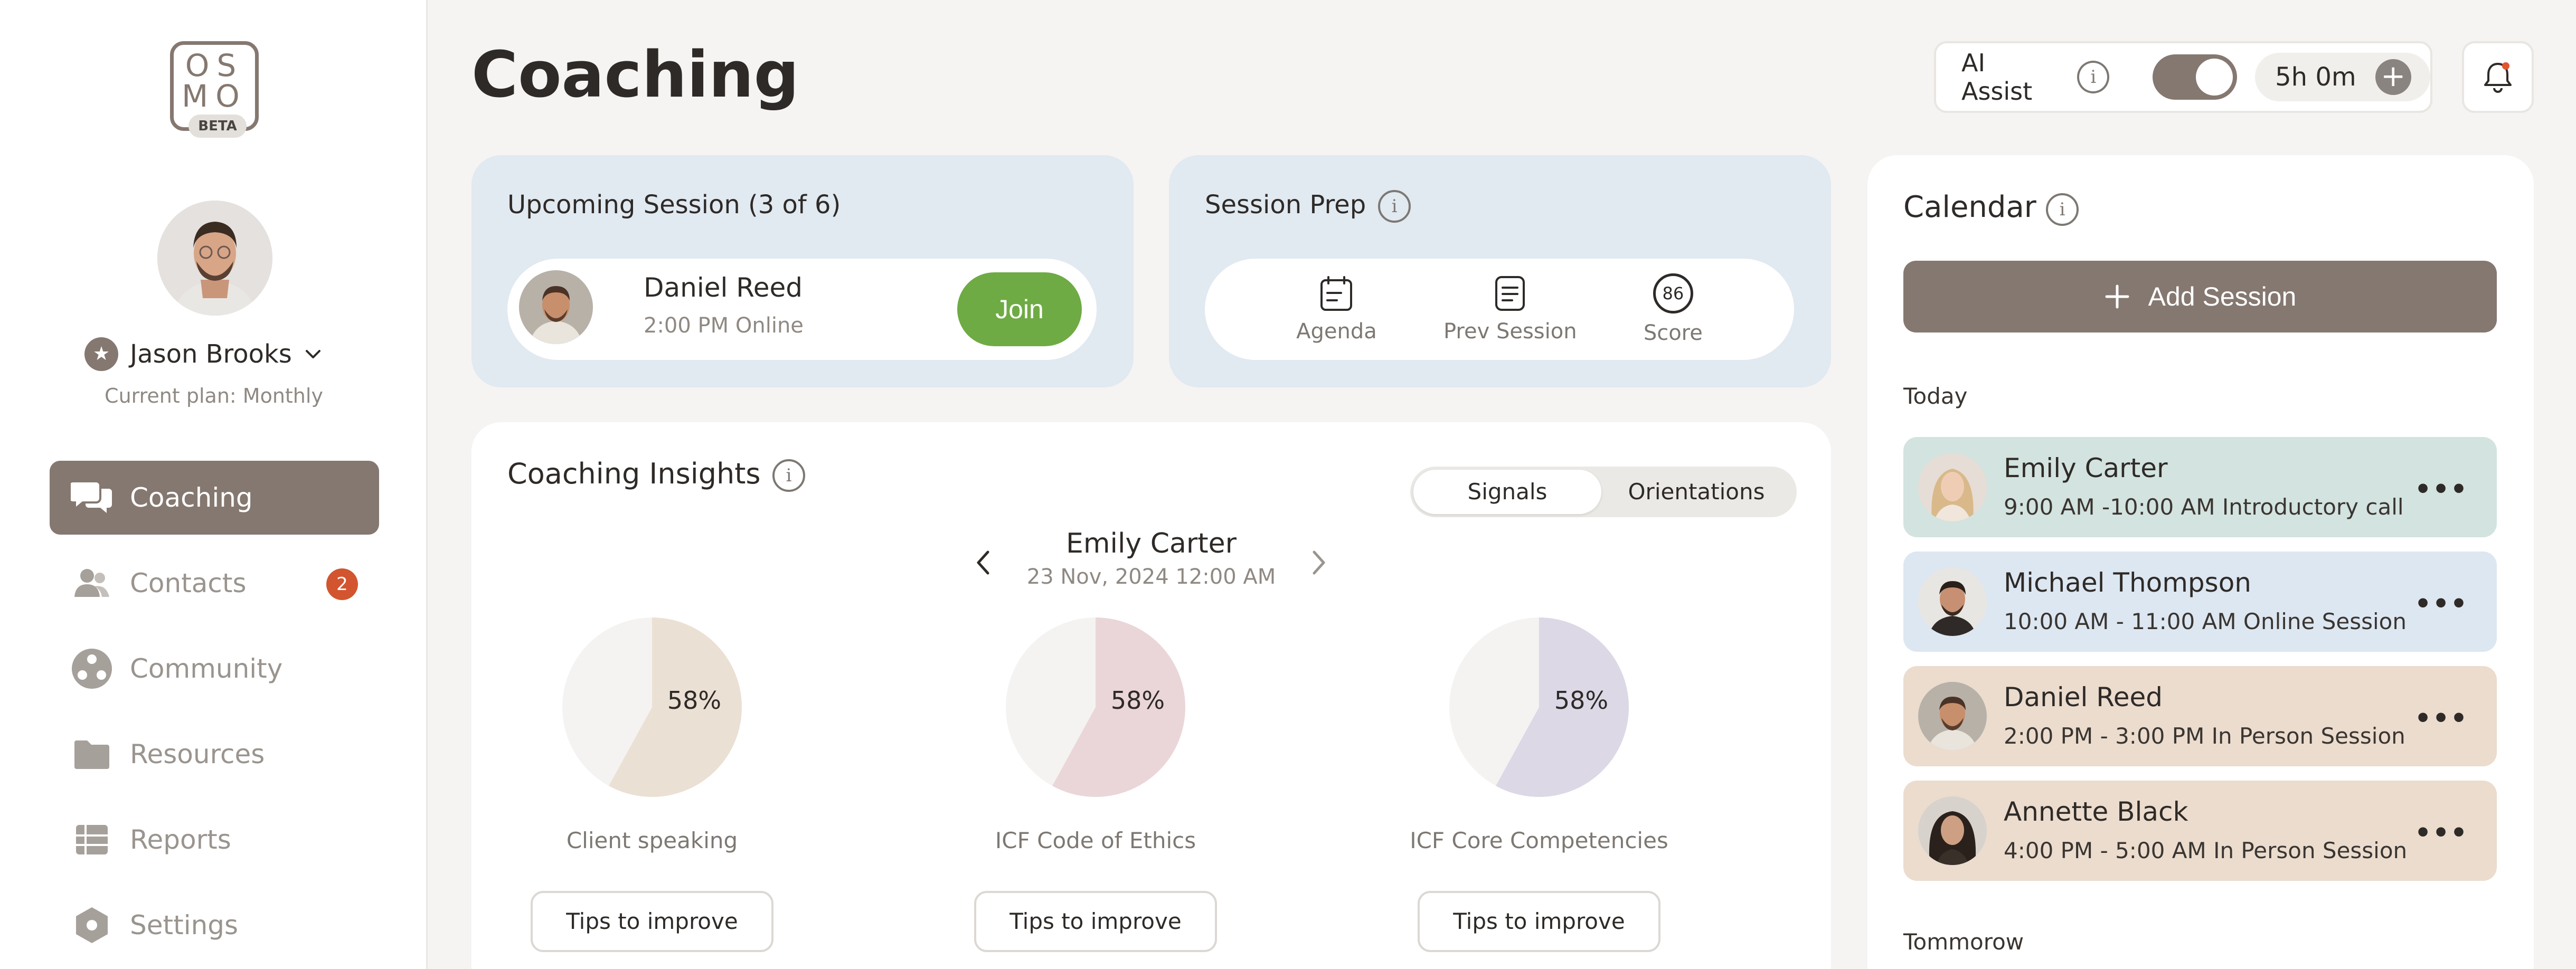  I want to click on notifications-button, so click(2498, 77).